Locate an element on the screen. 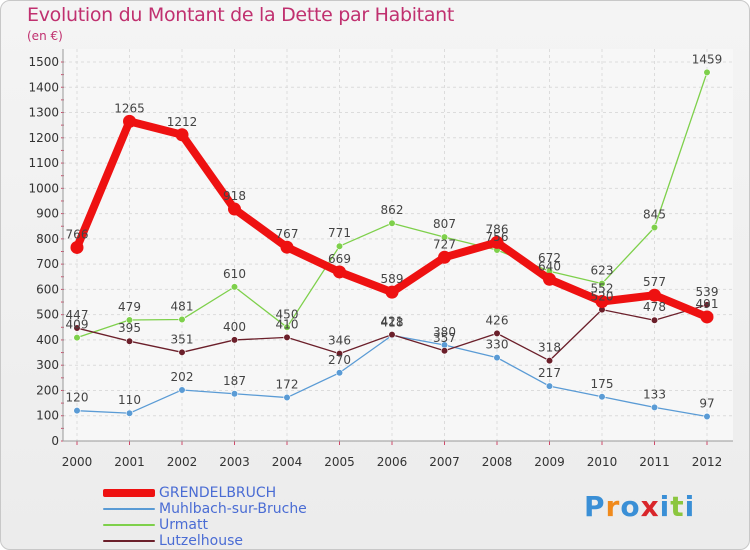  legend-item-urmatt: Urmatt is located at coordinates (205, 525).